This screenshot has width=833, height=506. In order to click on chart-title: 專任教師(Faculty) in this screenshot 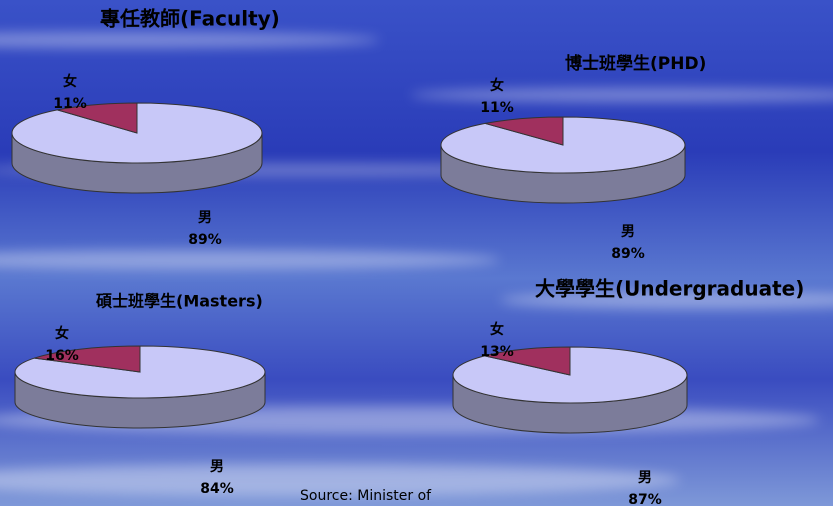, I will do `click(190, 19)`.